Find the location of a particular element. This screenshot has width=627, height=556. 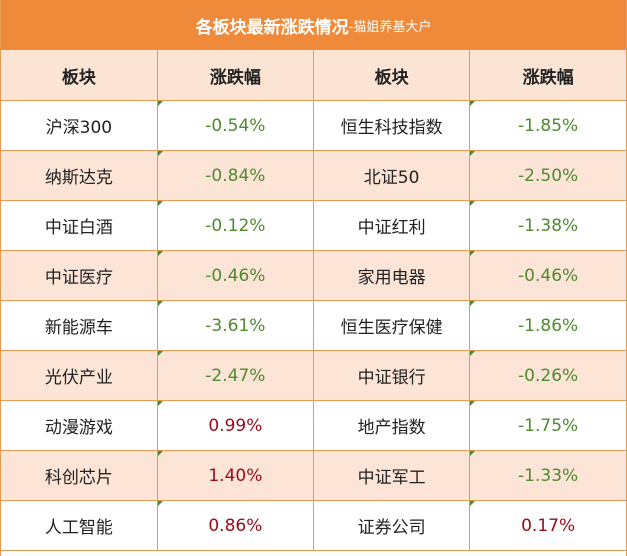

change-value-right: -1.85% is located at coordinates (547, 125).